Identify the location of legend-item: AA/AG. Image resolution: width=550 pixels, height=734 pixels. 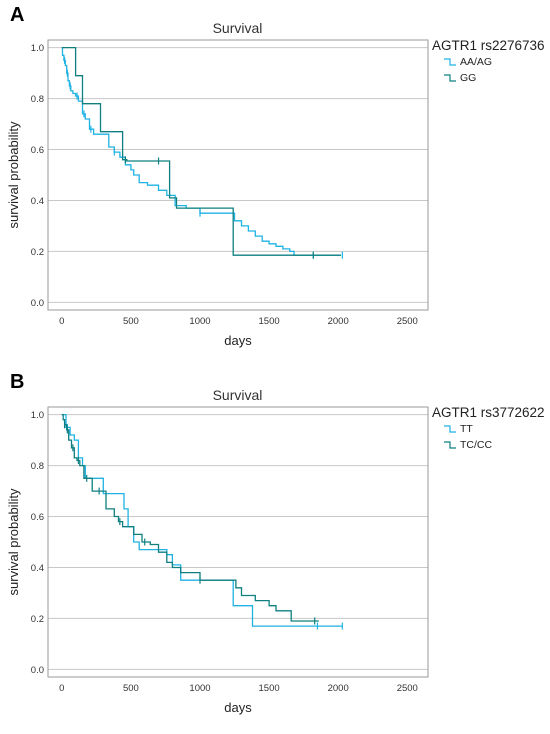
(488, 62).